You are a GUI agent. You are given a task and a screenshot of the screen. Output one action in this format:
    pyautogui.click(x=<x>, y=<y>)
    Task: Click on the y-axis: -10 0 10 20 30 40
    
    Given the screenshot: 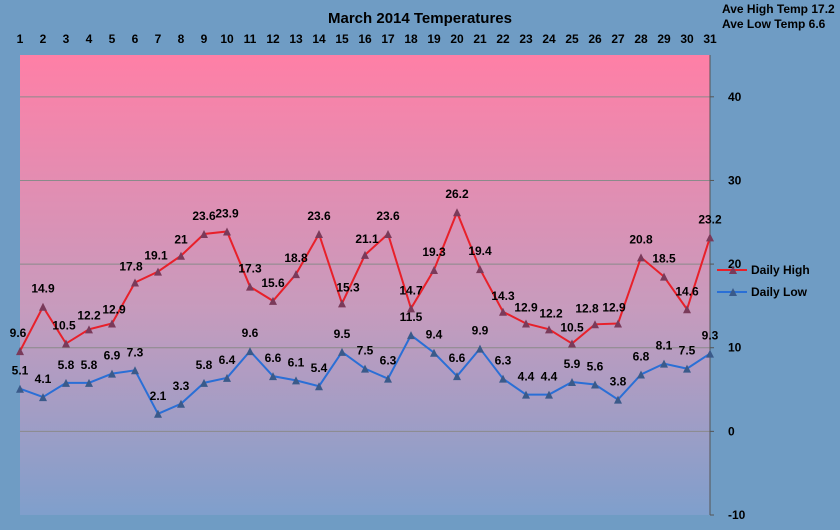 What is the action you would take?
    pyautogui.click(x=727, y=288)
    